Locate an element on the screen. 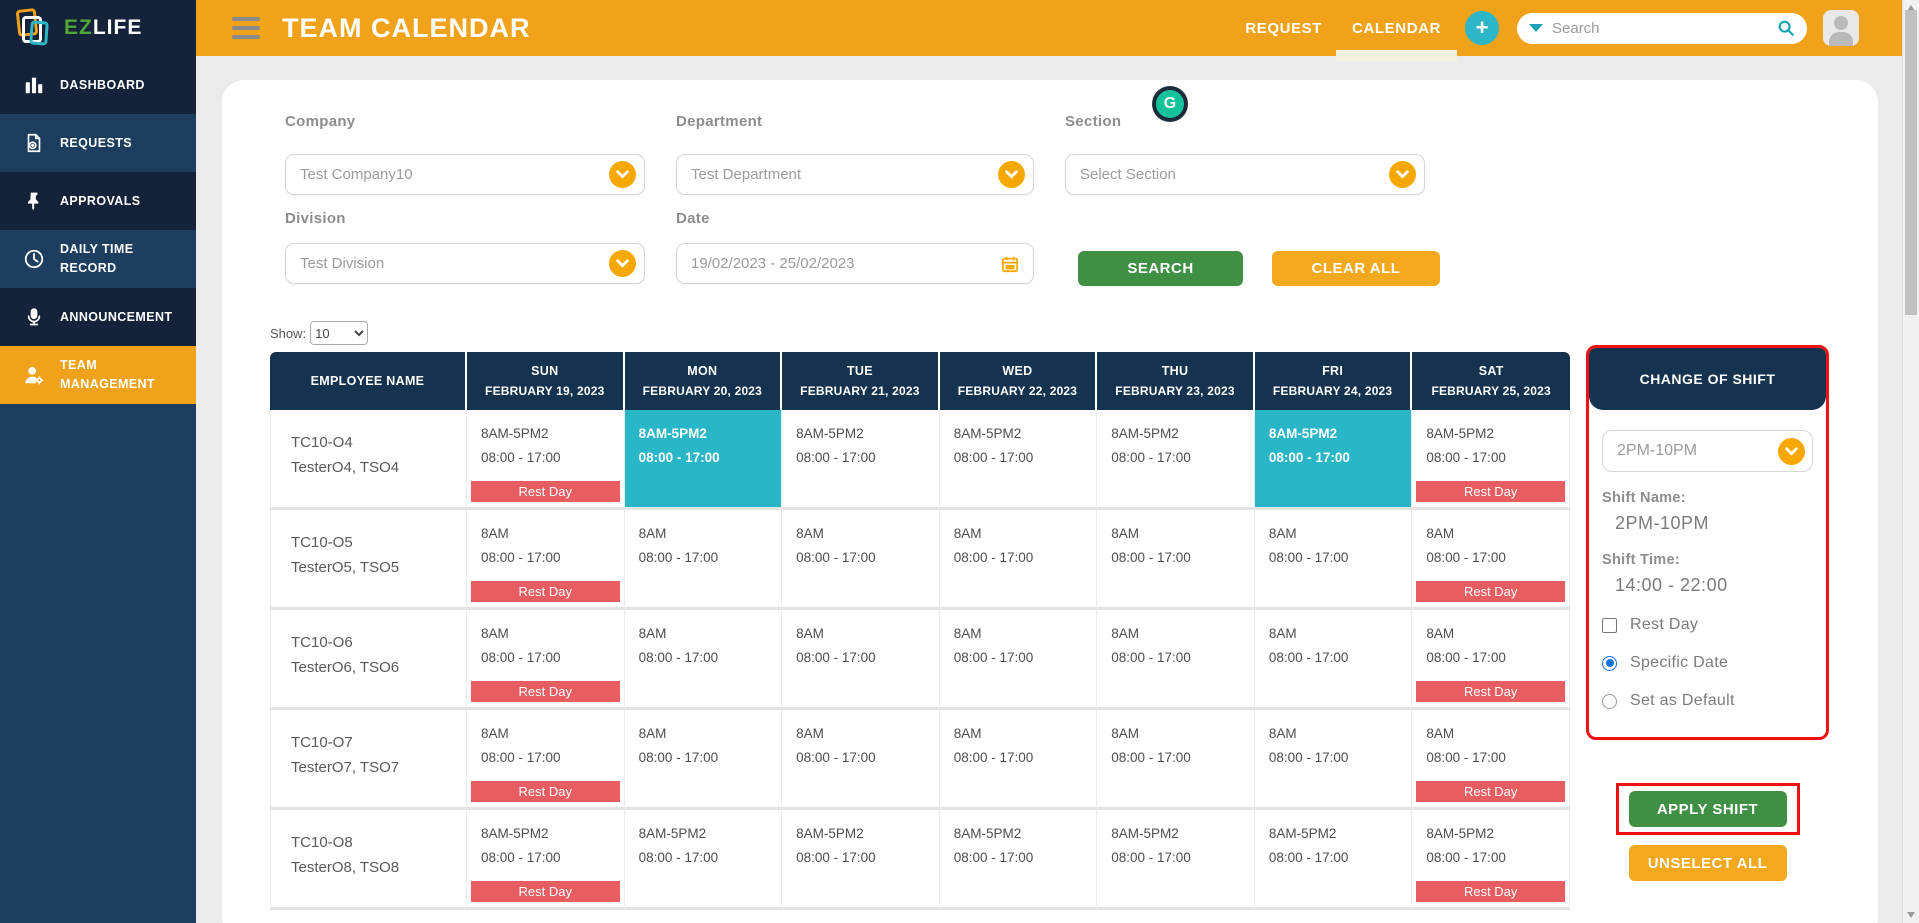 The width and height of the screenshot is (1919, 923). date-range-field: 19/02/2023 - 25/02/2023 is located at coordinates (855, 263).